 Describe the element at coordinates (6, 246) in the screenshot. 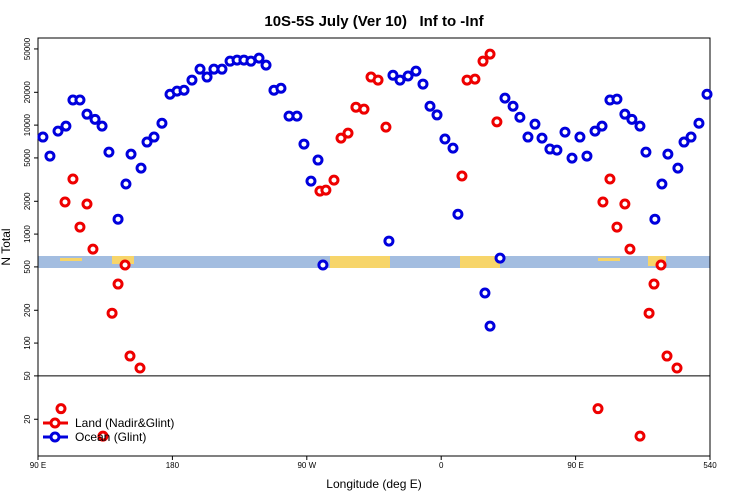

I see `y-axis-label: N Total` at that location.